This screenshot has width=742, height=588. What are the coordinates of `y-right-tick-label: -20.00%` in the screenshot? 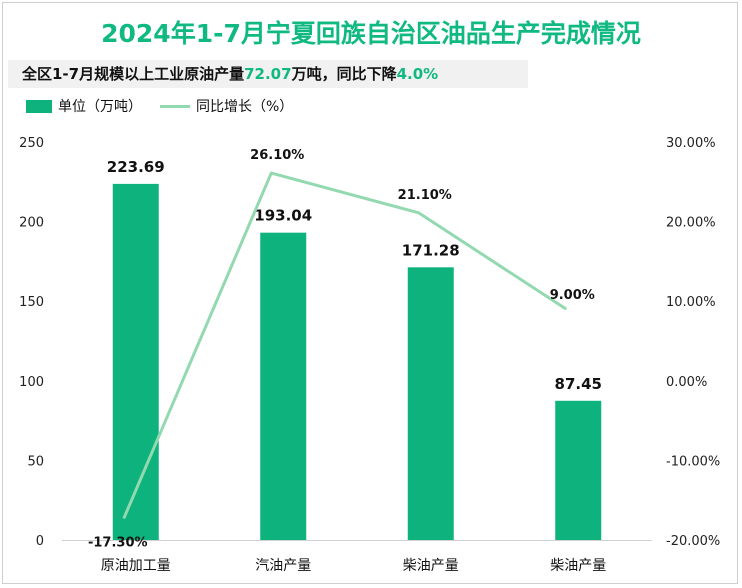 It's located at (693, 541).